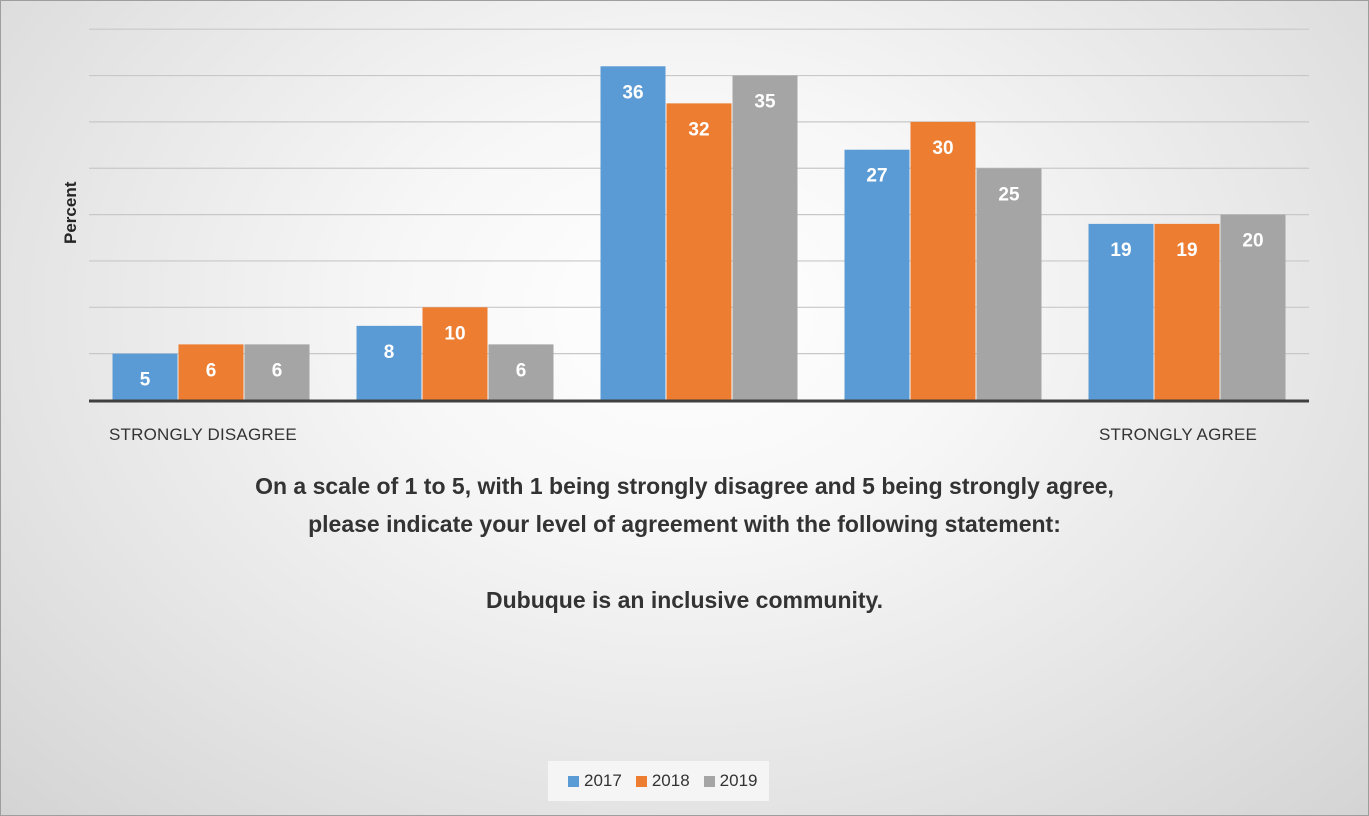 This screenshot has width=1369, height=816. I want to click on data-label-2018-category-5: 19, so click(1186, 250).